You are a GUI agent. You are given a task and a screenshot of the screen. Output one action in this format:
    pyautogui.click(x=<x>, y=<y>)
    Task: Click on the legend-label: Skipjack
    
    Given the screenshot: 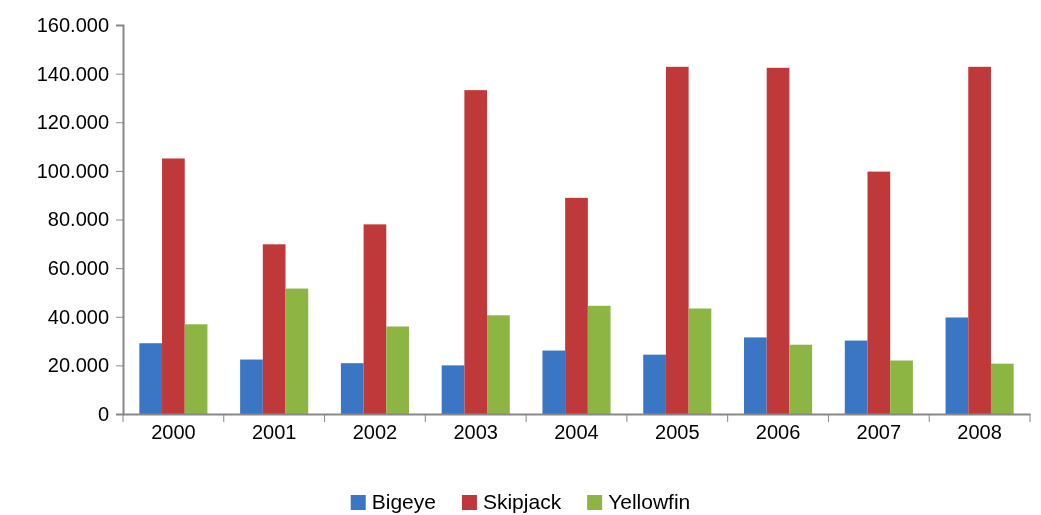 What is the action you would take?
    pyautogui.click(x=522, y=501)
    